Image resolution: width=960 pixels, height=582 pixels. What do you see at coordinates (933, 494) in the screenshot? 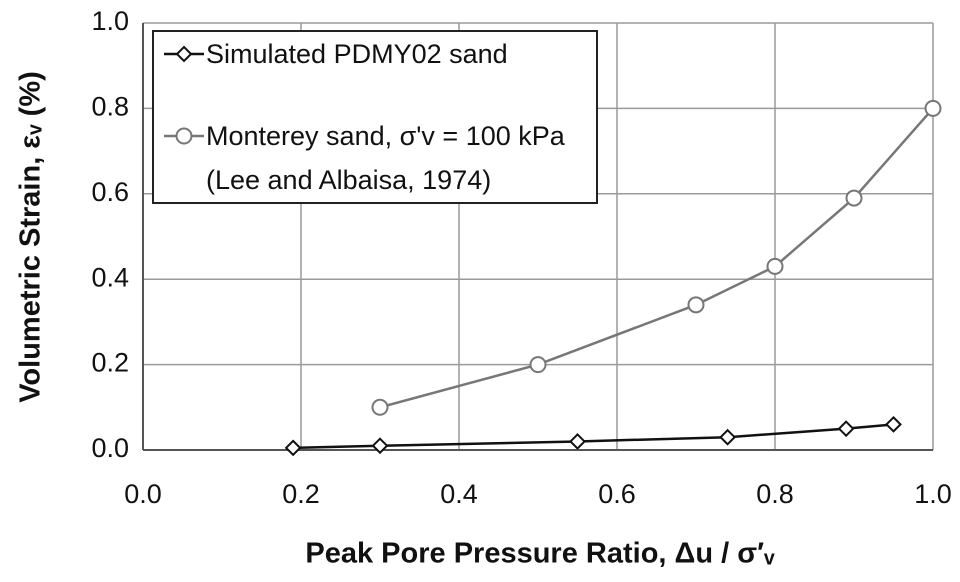
I see `x-tick-label: 1.0` at bounding box center [933, 494].